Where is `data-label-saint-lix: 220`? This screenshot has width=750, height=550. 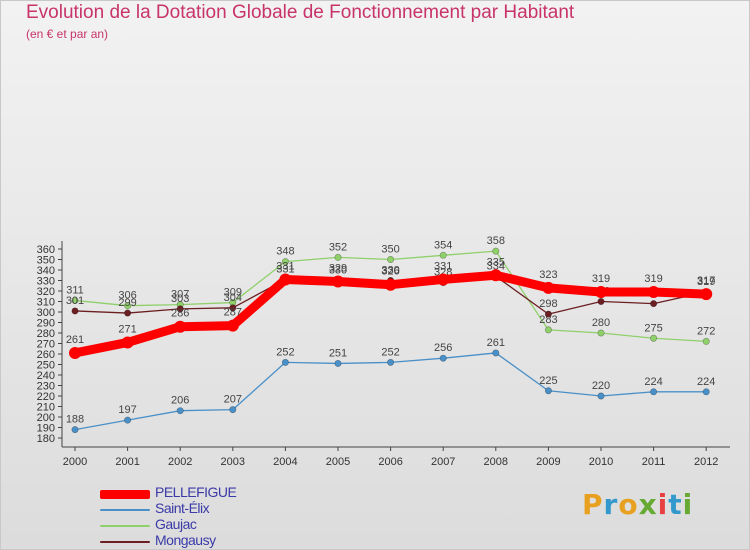 data-label-saint-lix: 220 is located at coordinates (601, 386).